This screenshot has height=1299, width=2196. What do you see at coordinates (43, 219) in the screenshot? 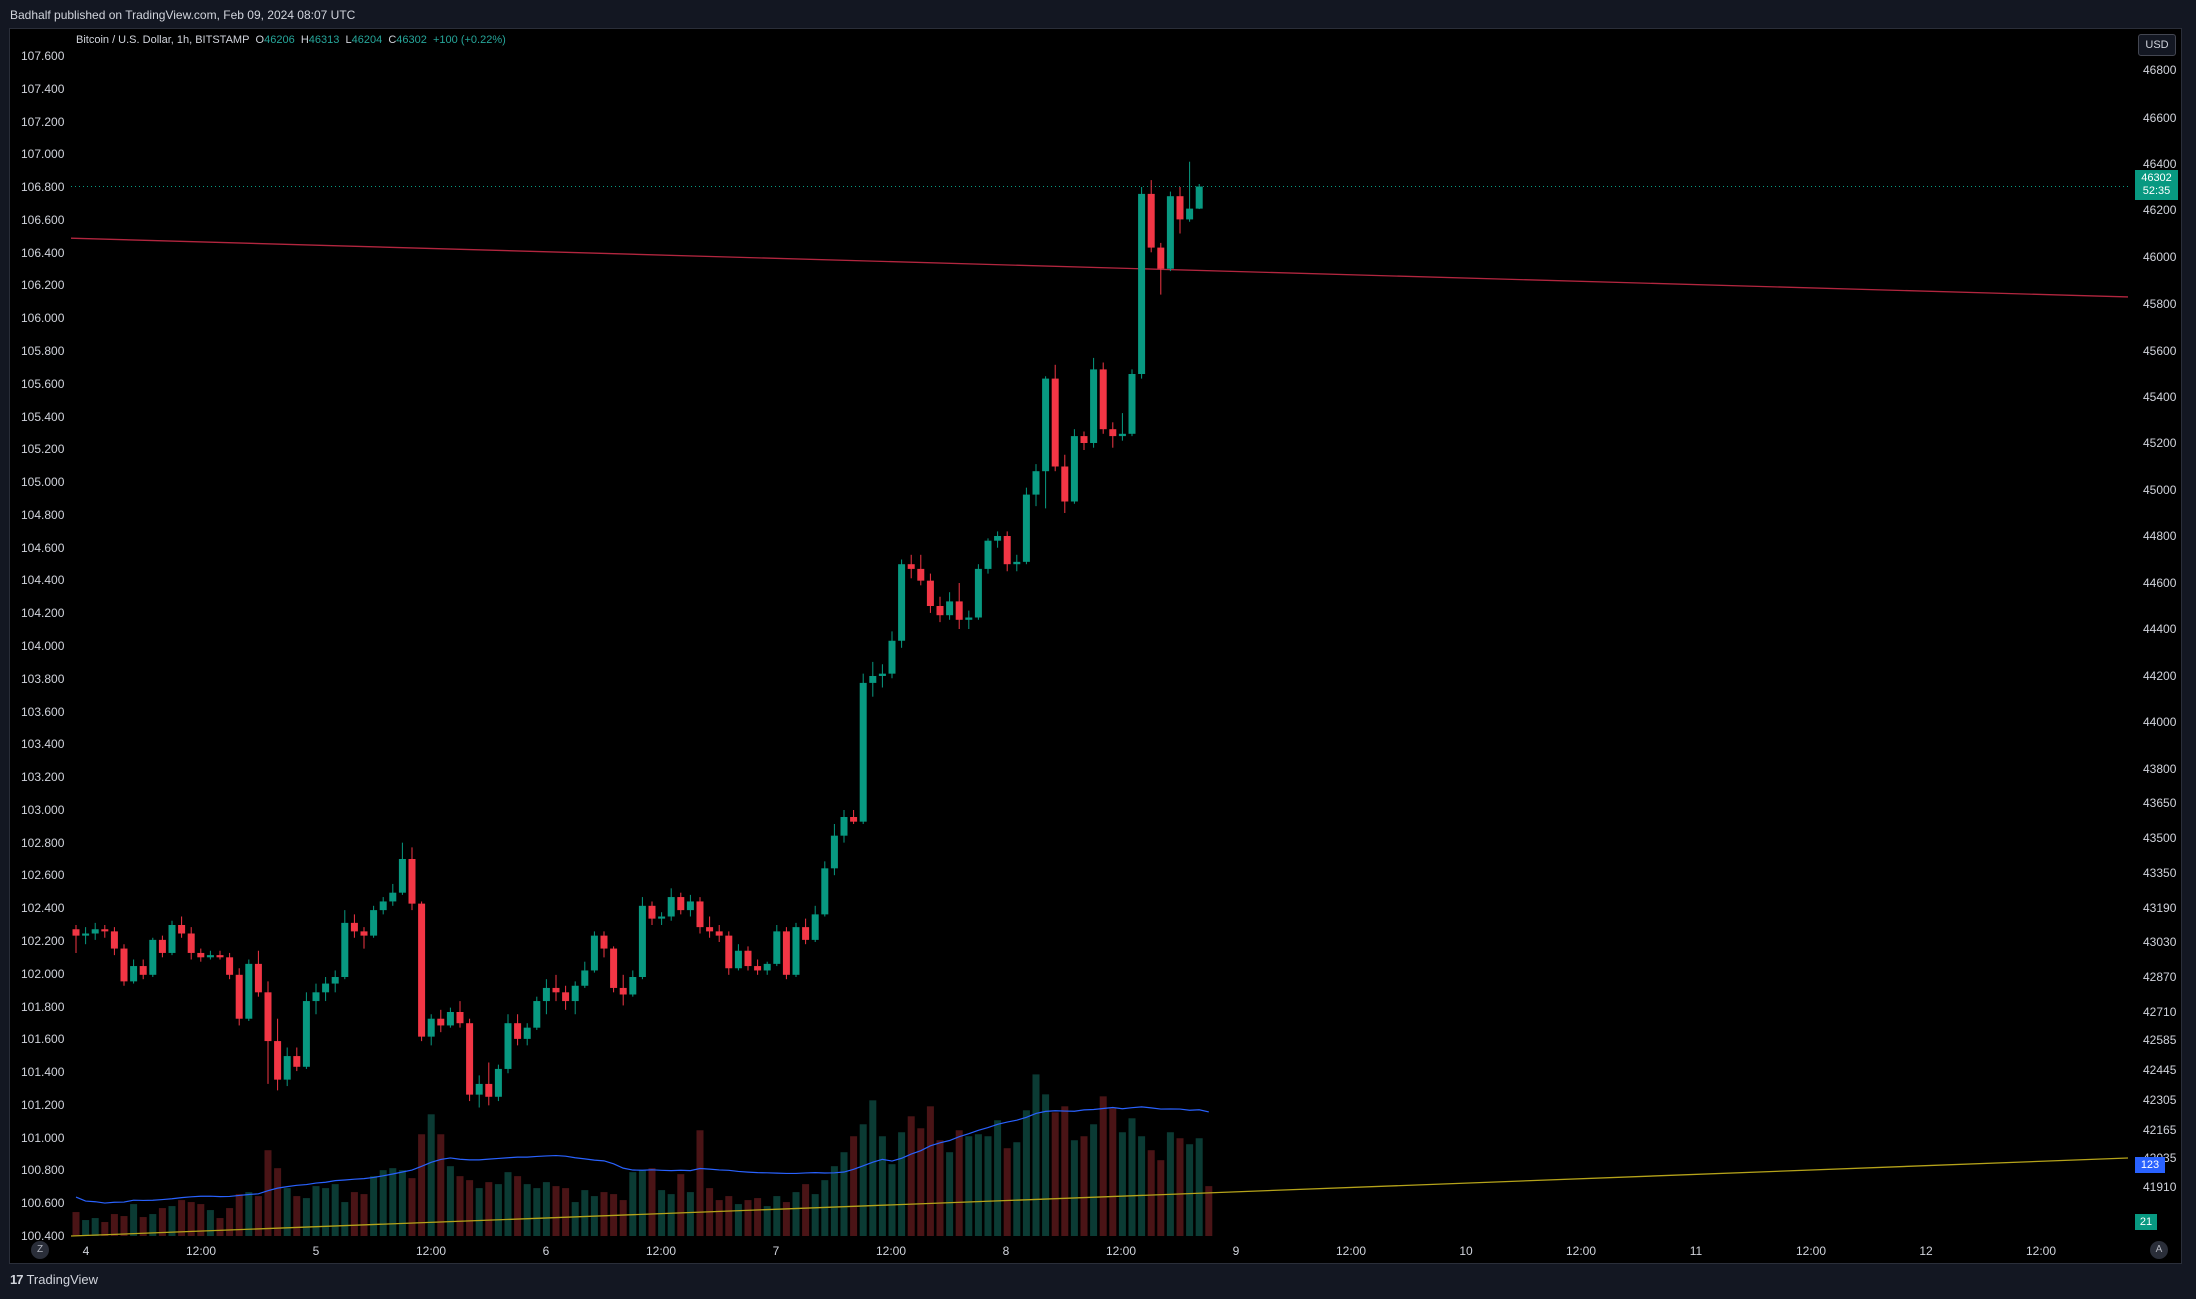
I see `left-axis-tick: 106.600` at bounding box center [43, 219].